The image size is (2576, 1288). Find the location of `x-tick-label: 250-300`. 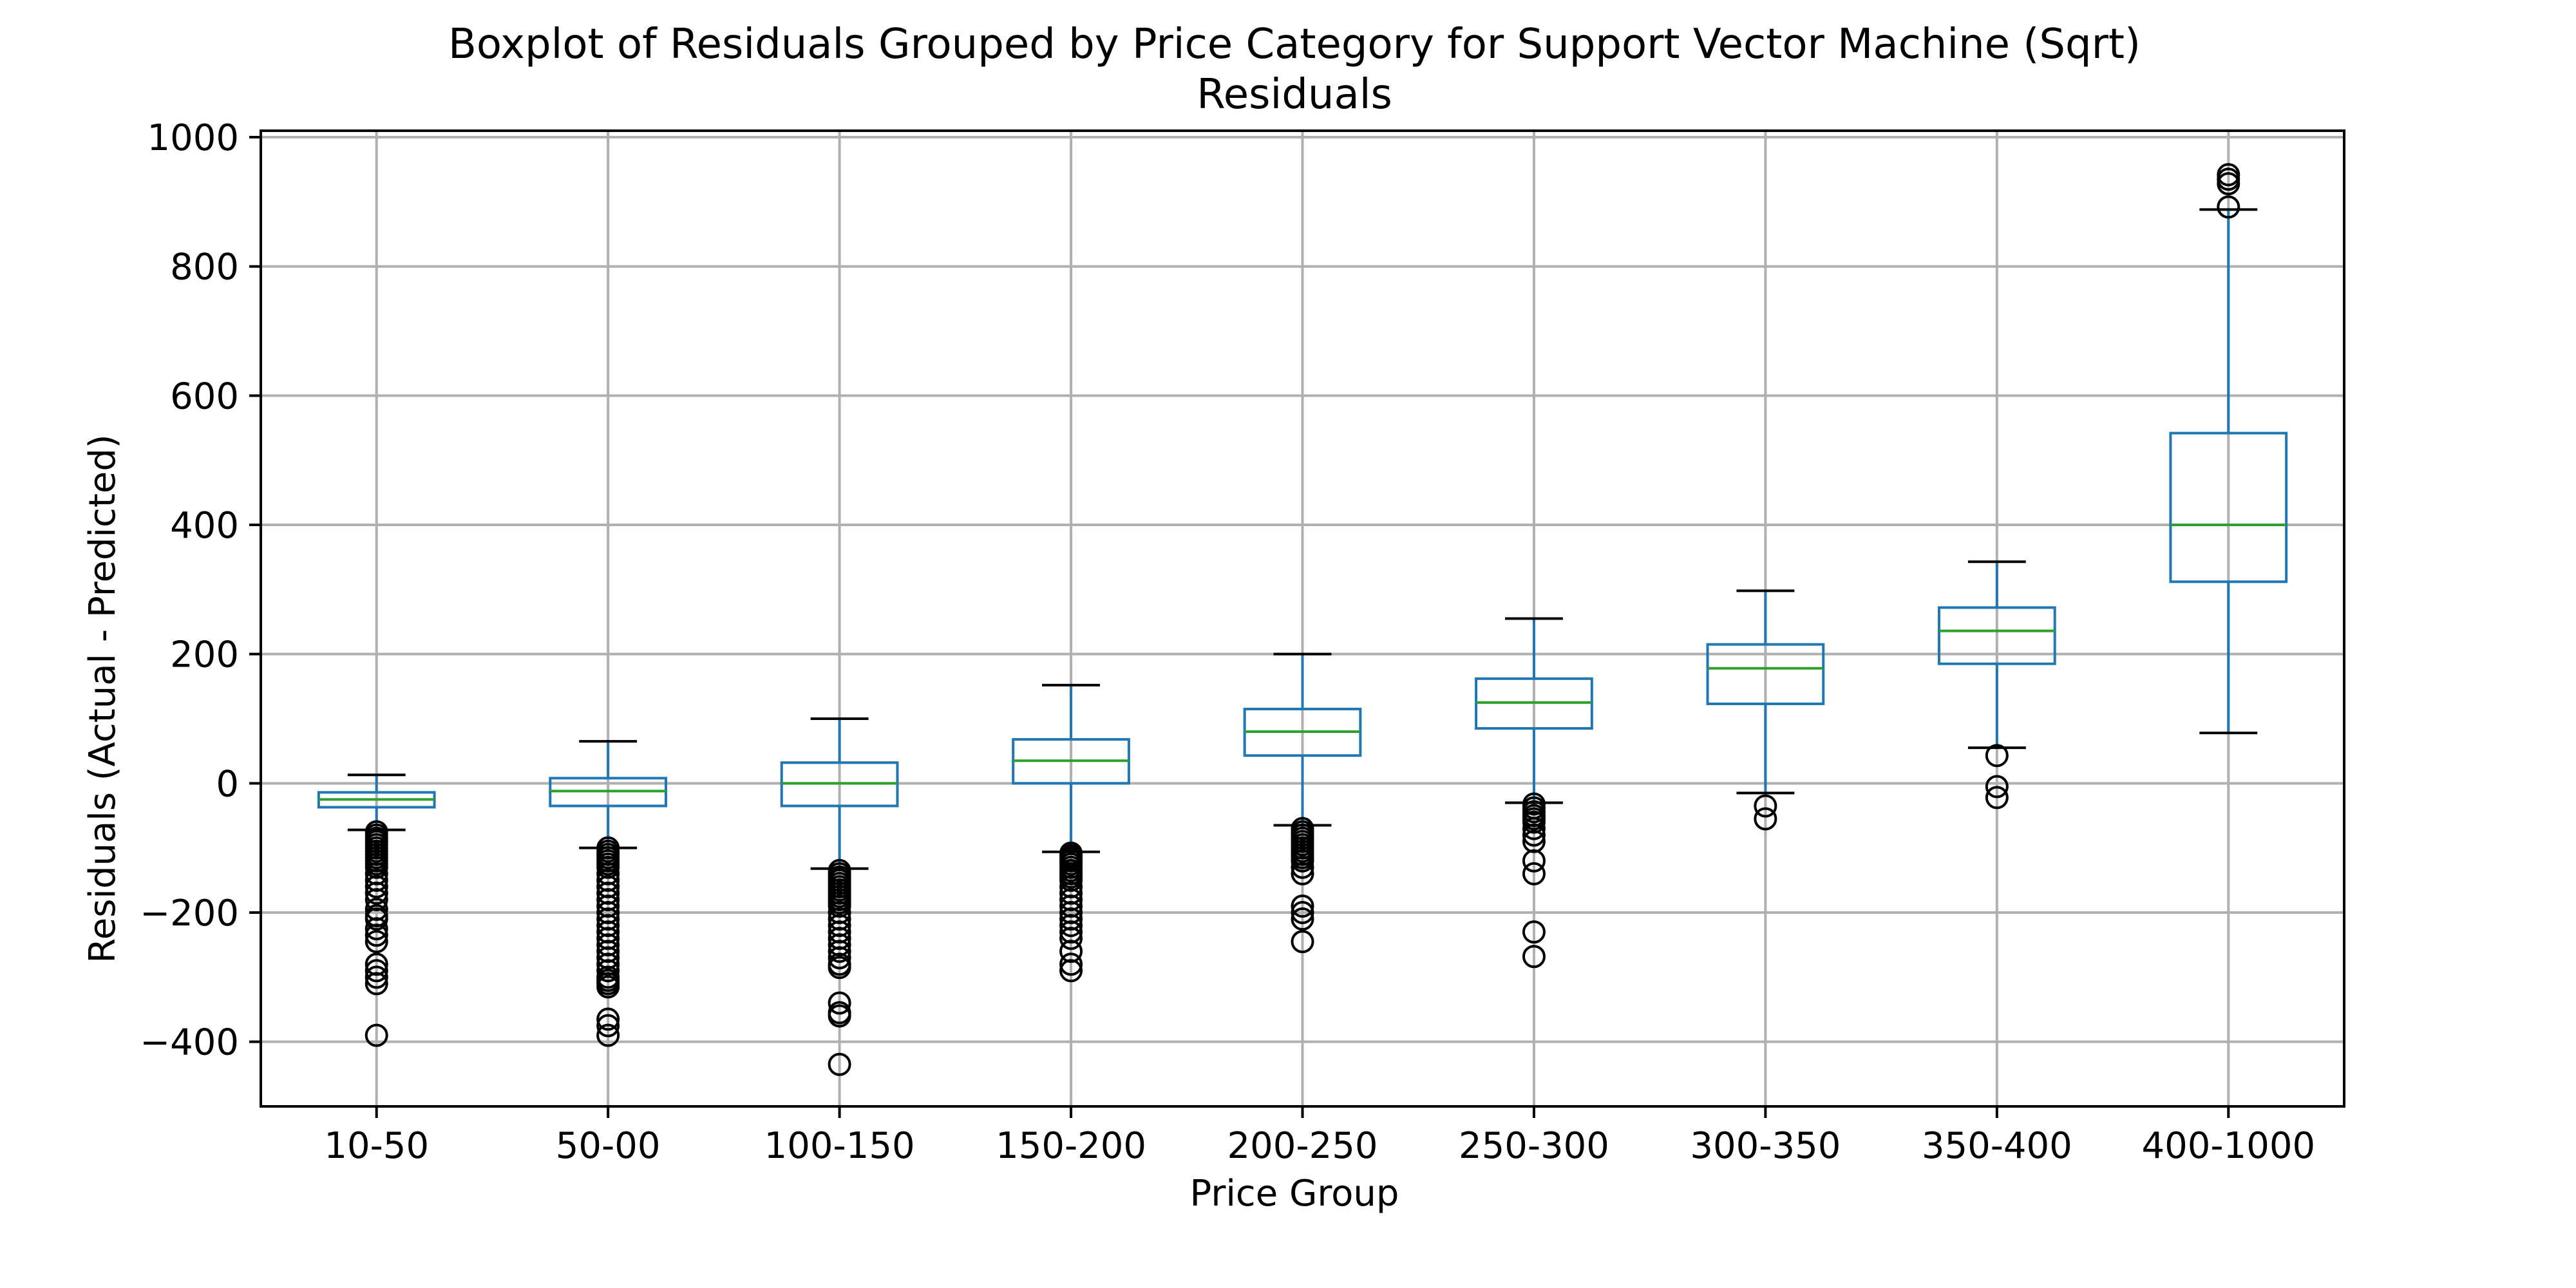

x-tick-label: 250-300 is located at coordinates (1534, 1146).